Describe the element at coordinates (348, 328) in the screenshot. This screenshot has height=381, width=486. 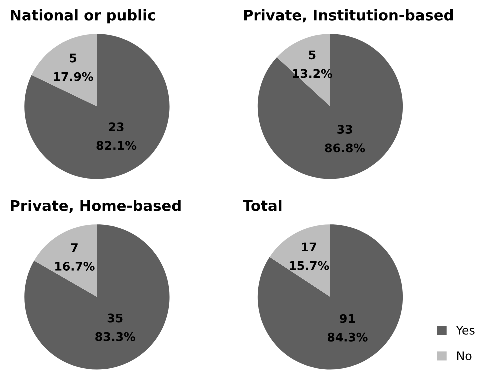
I see `data-label: 91 84.3%` at that location.